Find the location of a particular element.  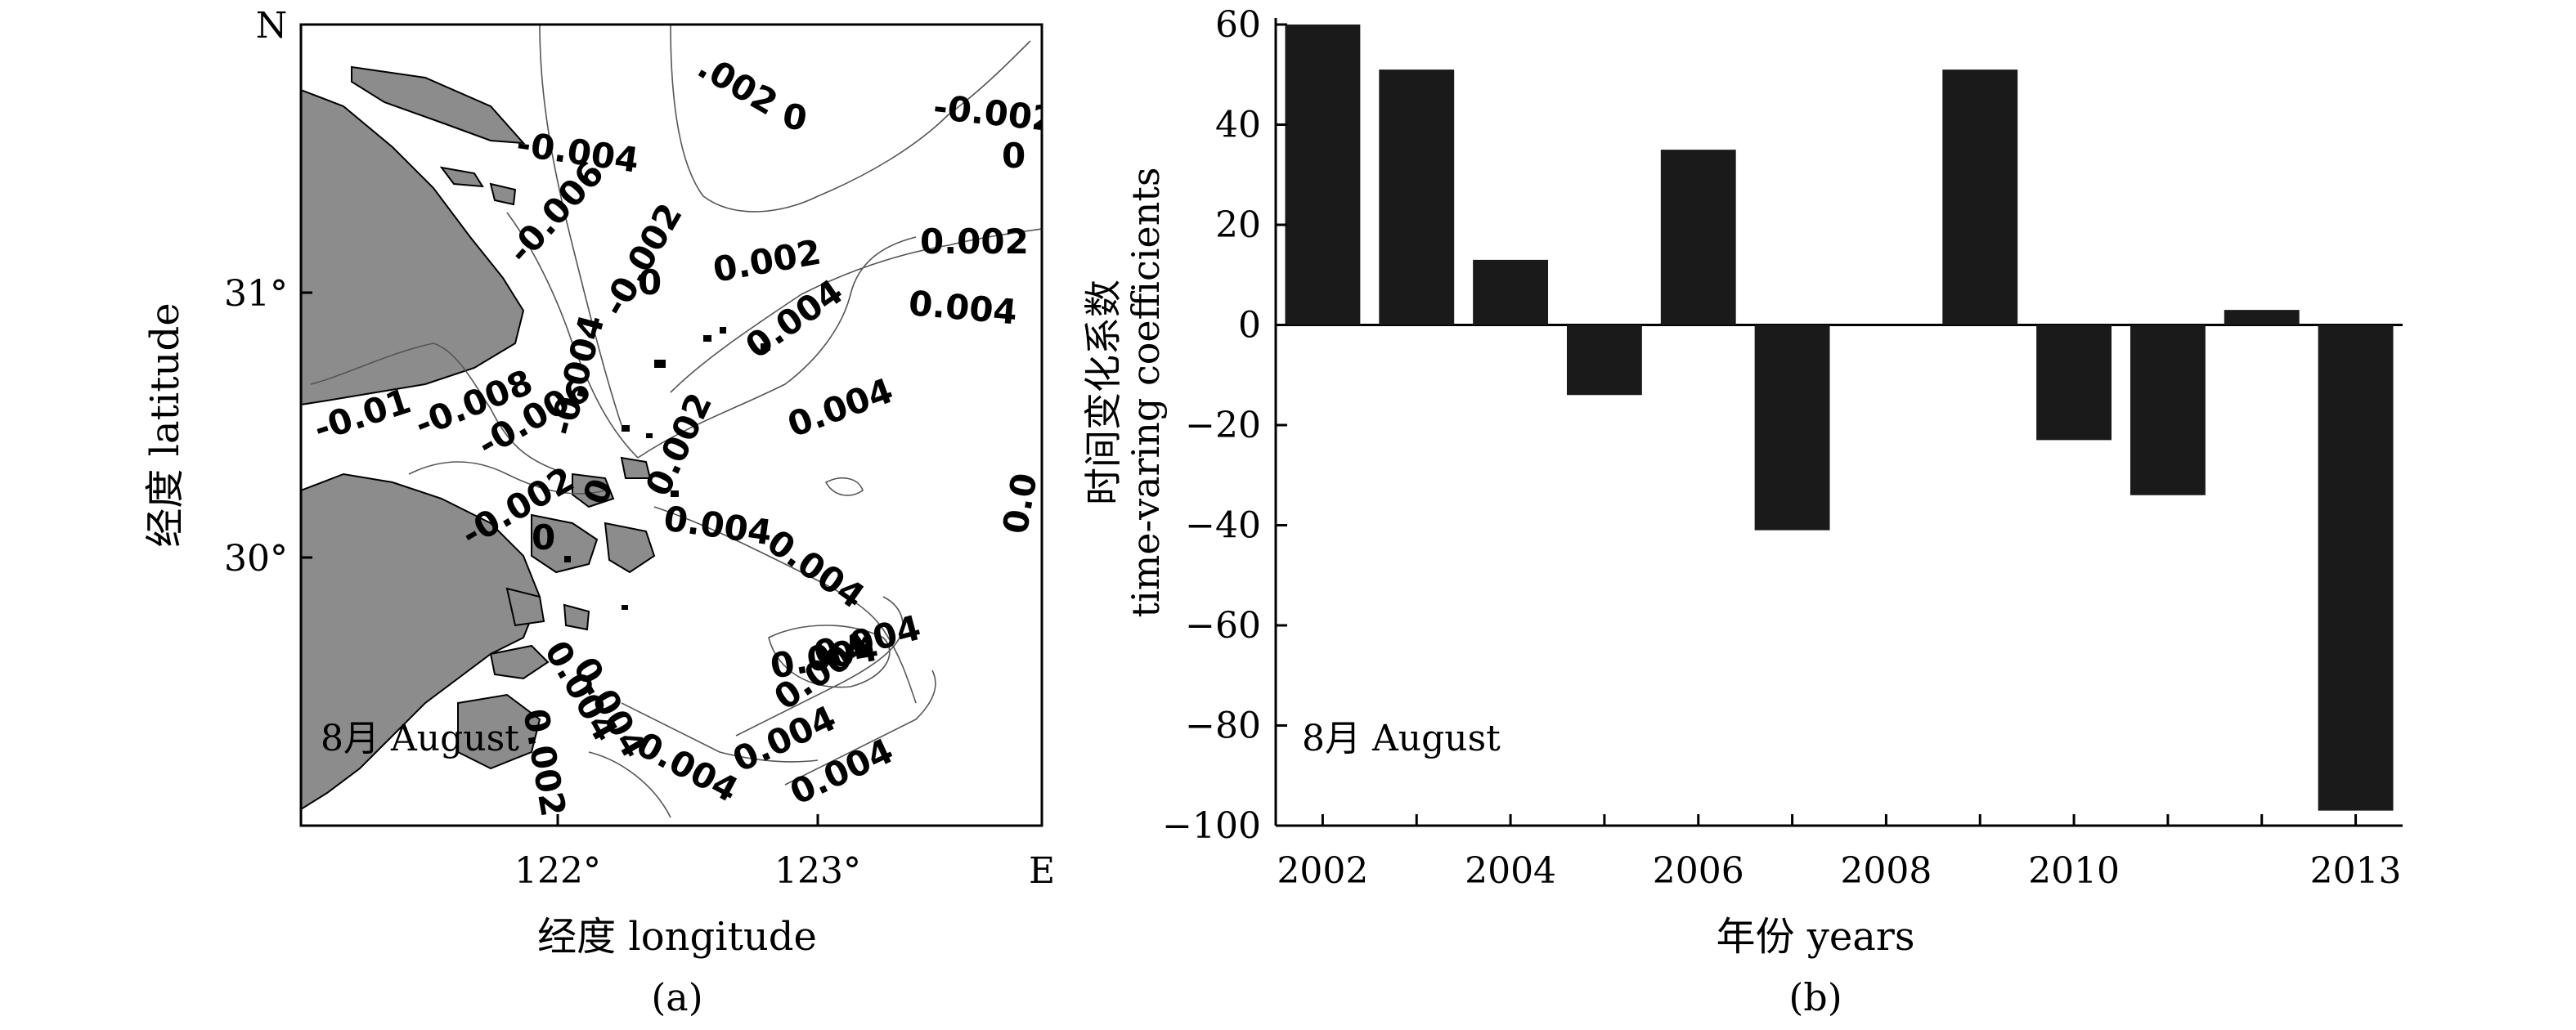

bar-2007 is located at coordinates (1792, 428).